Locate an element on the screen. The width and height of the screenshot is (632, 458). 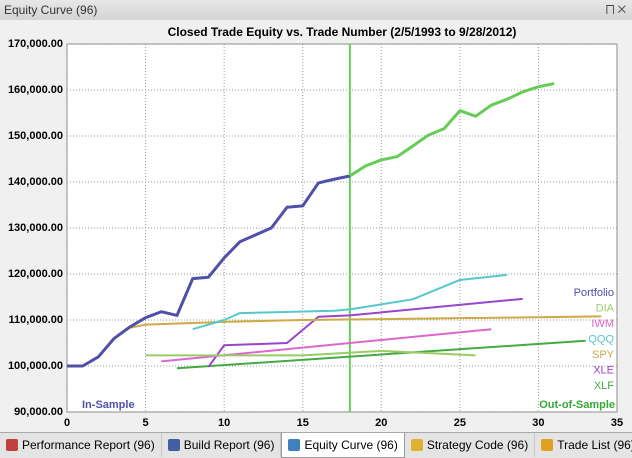
tab-label: Strategy Code (96) is located at coordinates (477, 445).